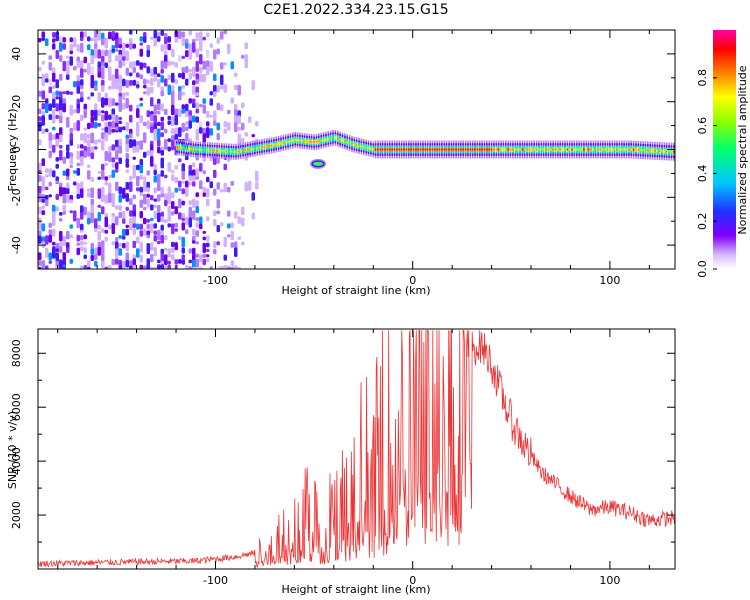 The height and width of the screenshot is (600, 750). Describe the element at coordinates (318, 163) in the screenshot. I see `heatmap-blob` at that location.